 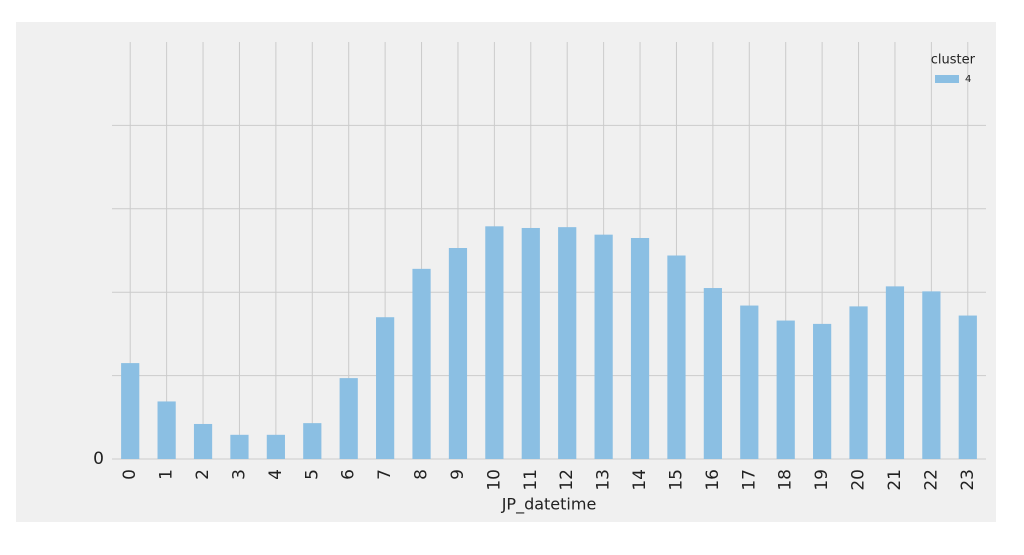 What do you see at coordinates (567, 480) in the screenshot?
I see `x-tick-label: 12` at bounding box center [567, 480].